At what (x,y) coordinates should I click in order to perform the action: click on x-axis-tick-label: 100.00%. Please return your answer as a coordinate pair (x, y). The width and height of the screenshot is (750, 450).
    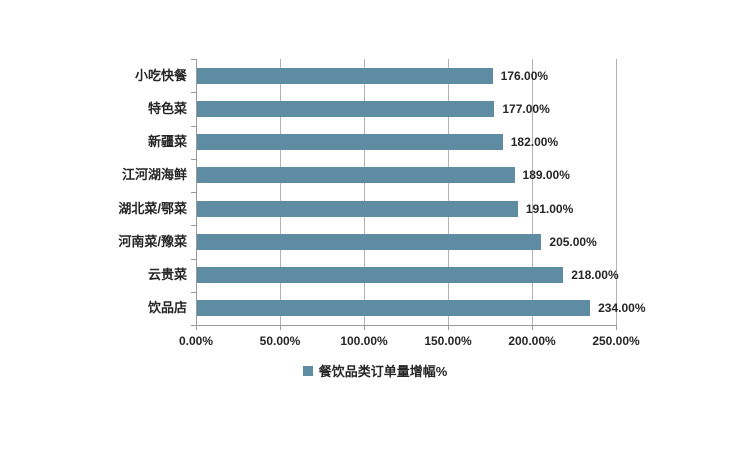
    Looking at the image, I should click on (364, 341).